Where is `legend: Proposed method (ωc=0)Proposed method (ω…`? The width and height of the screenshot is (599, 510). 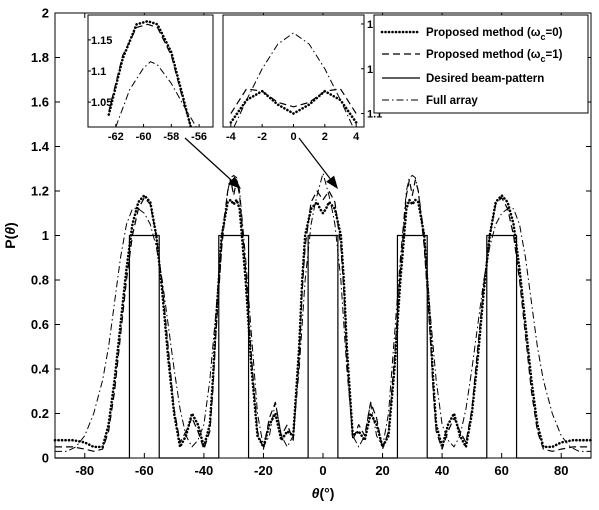 legend: Proposed method (ωc=0)Proposed method (ω… is located at coordinates (481, 64).